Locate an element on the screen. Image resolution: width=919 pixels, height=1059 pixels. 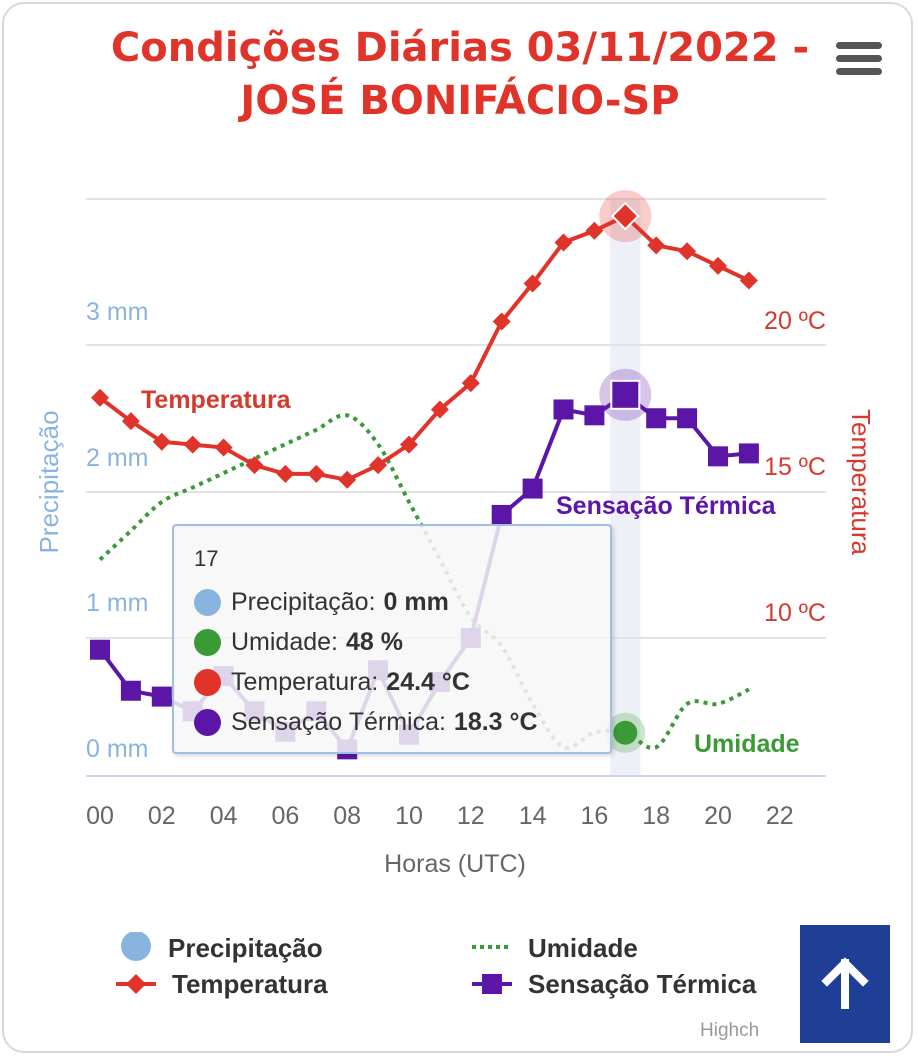
x-axis-tick-label: 10 is located at coordinates (409, 816).